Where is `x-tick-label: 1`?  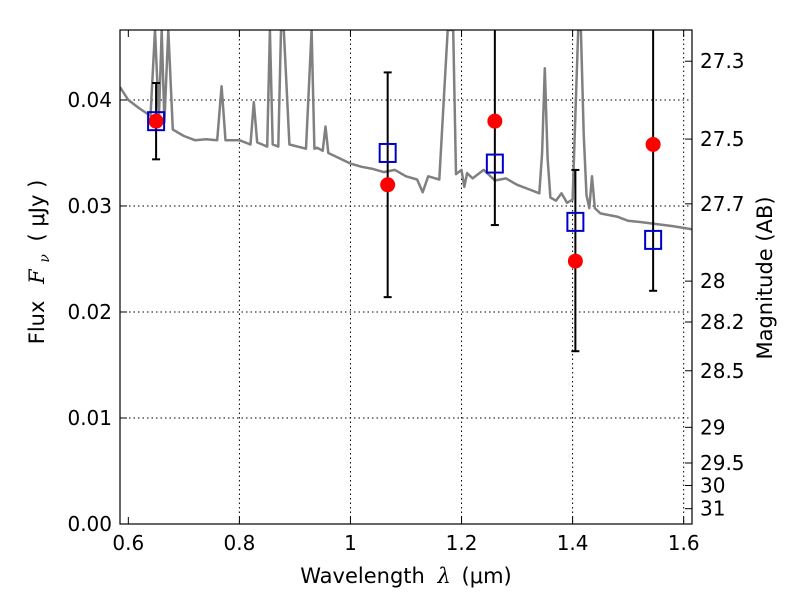 x-tick-label: 1 is located at coordinates (350, 543).